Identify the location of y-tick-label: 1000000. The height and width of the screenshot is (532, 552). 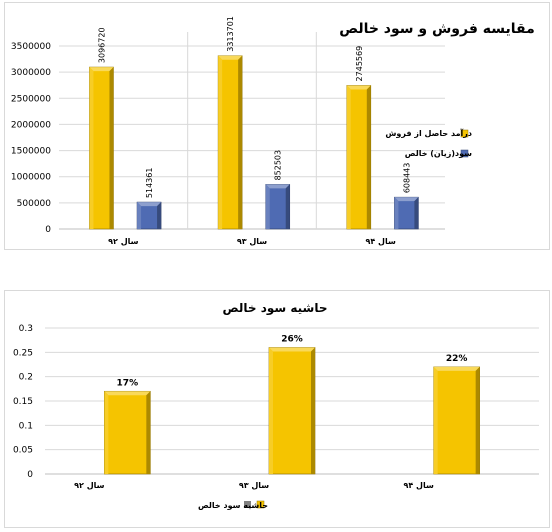
(31, 178).